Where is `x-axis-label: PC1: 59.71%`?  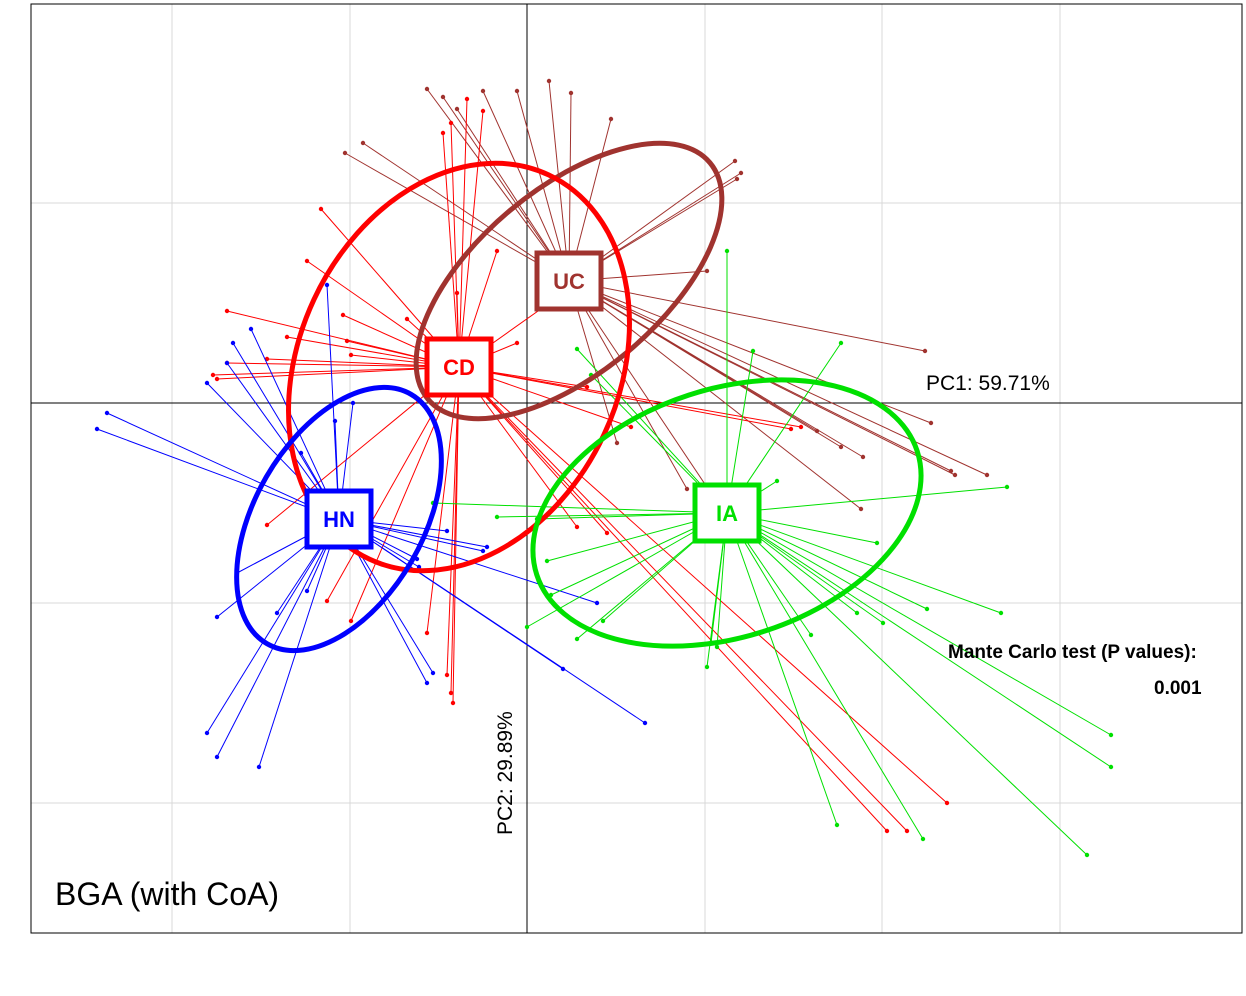
x-axis-label: PC1: 59.71% is located at coordinates (988, 383).